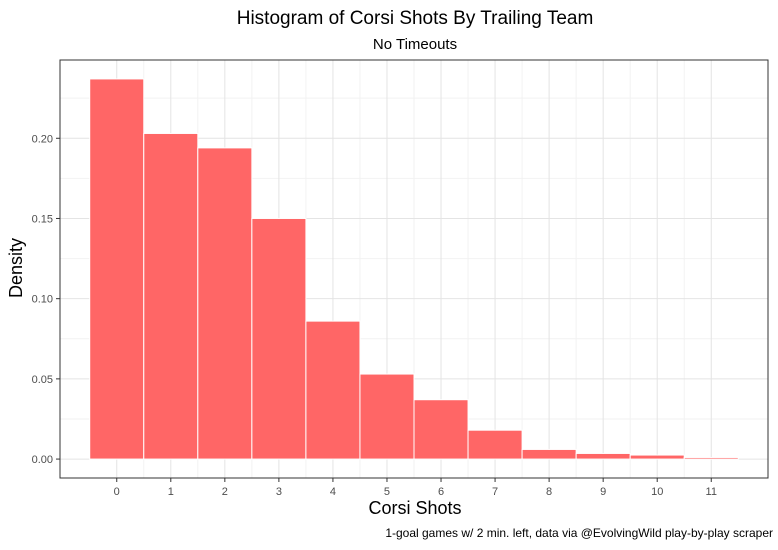 This screenshot has height=550, width=778. I want to click on x-tick-label: 9, so click(603, 492).